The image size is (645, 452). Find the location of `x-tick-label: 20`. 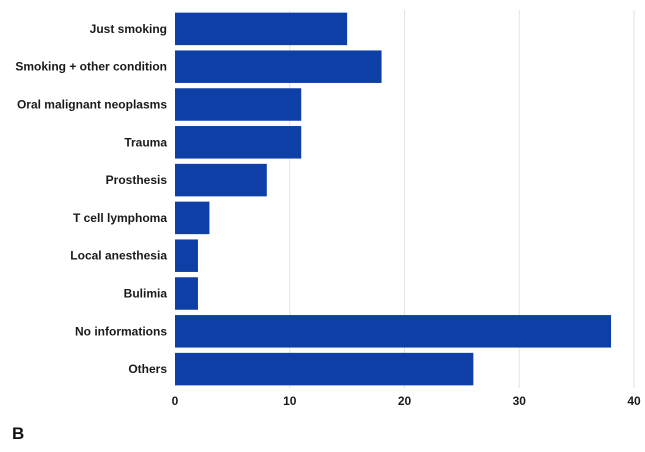

x-tick-label: 20 is located at coordinates (405, 401).